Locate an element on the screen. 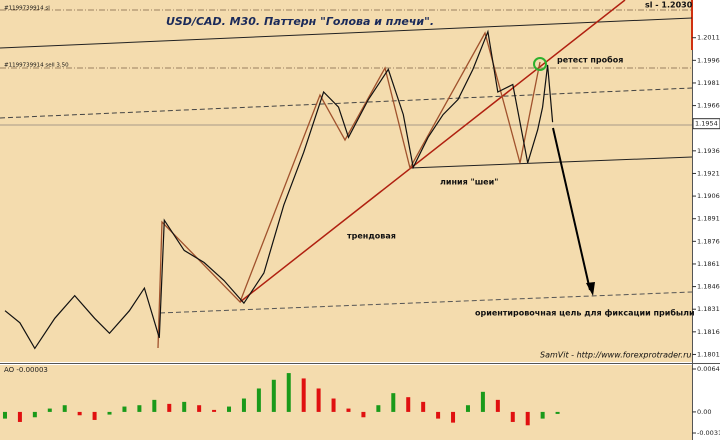 Image resolution: width=720 pixels, height=440 pixels. y-tick-label: 1.1966 is located at coordinates (708, 106).